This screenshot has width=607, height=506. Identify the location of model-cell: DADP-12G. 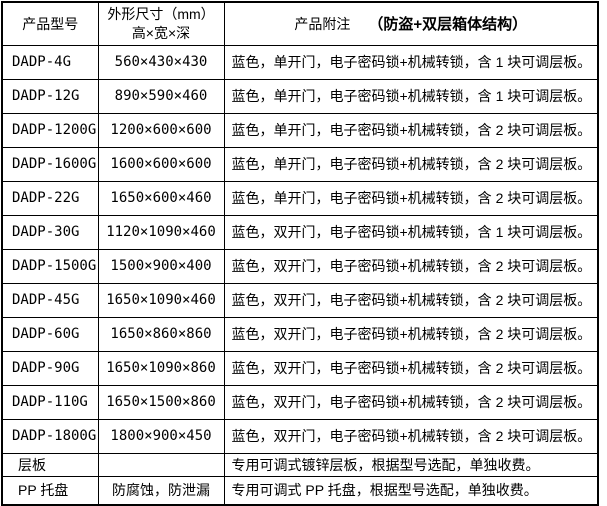
(50, 96).